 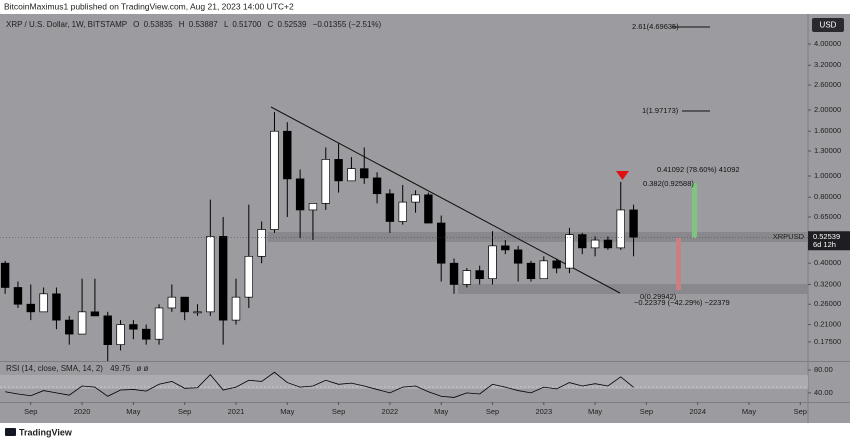 I want to click on y-tick-label: 0.32000, so click(x=827, y=283).